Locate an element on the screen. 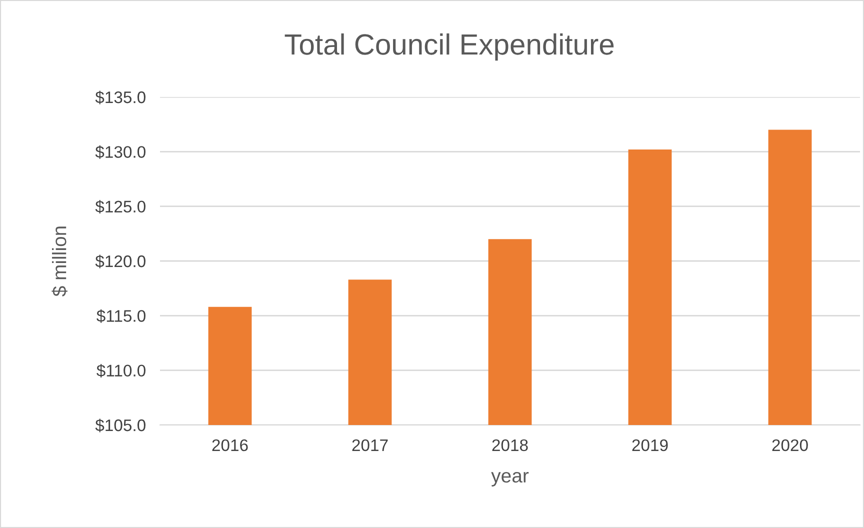 The width and height of the screenshot is (864, 528). x-axis-title: year is located at coordinates (510, 479).